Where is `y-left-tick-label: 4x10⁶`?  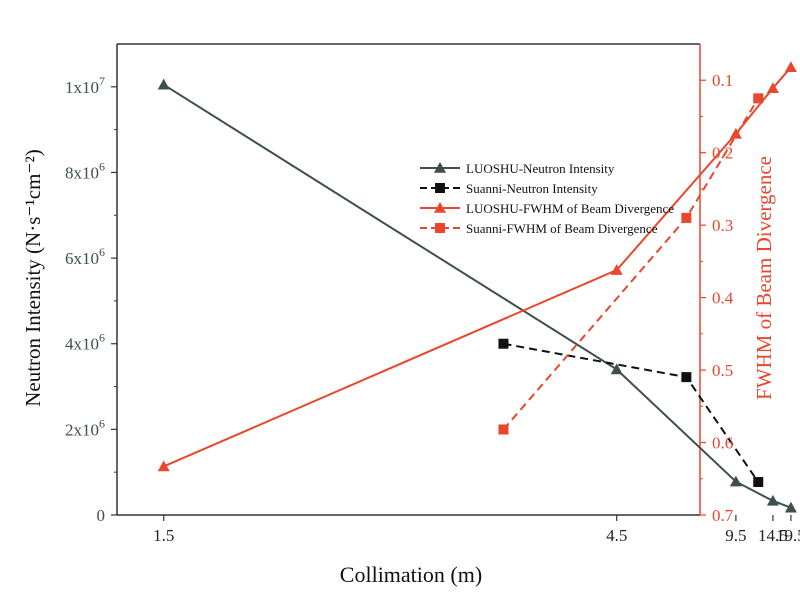 y-left-tick-label: 4x10⁶ is located at coordinates (85, 342).